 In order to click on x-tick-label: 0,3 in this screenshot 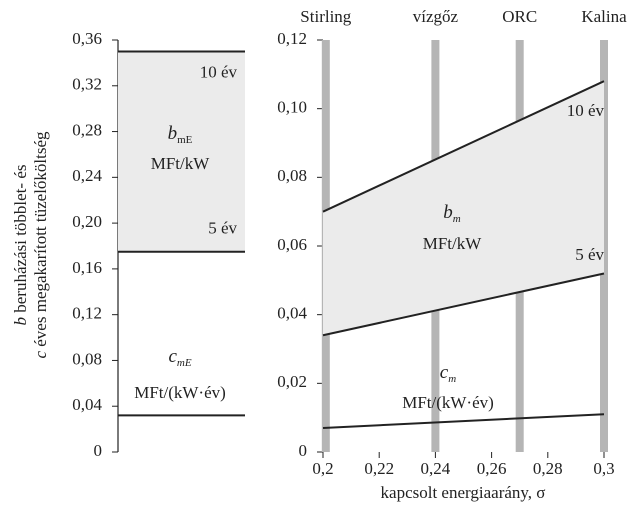, I will do `click(603, 468)`.